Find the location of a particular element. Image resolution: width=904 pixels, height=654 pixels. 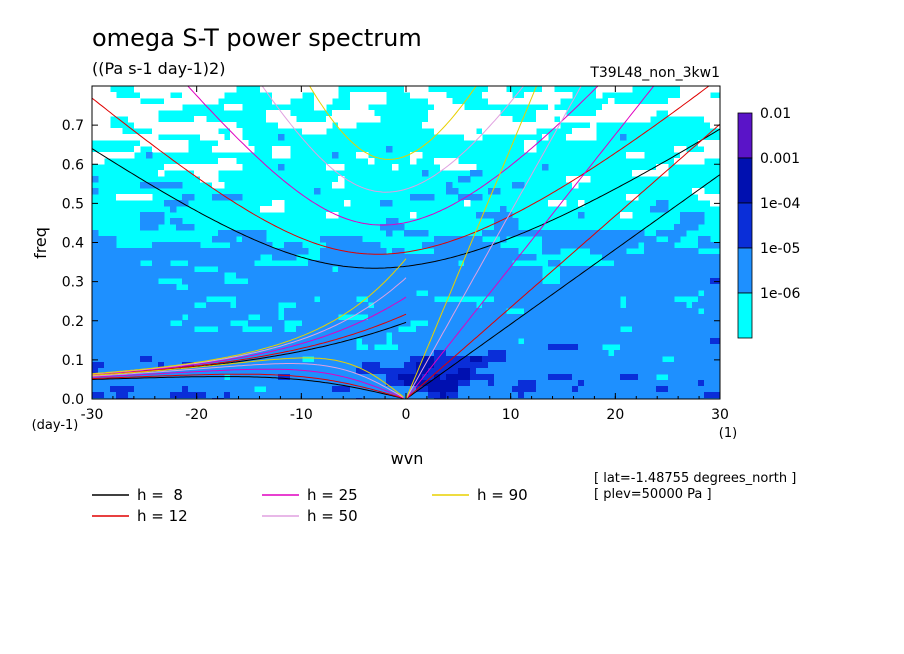

x-axis-title: wvn is located at coordinates (407, 458).